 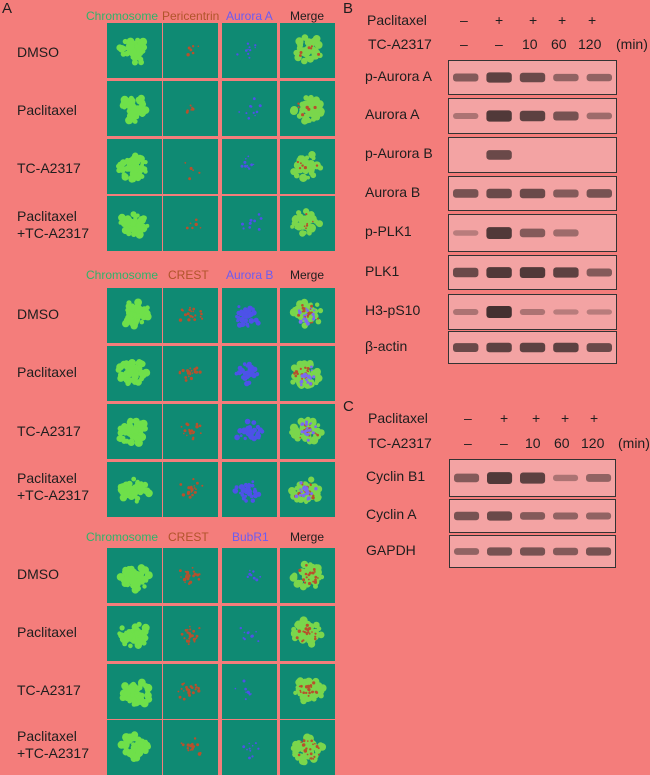 What do you see at coordinates (391, 549) in the screenshot?
I see `panel-c-blot-label: GAPDH` at bounding box center [391, 549].